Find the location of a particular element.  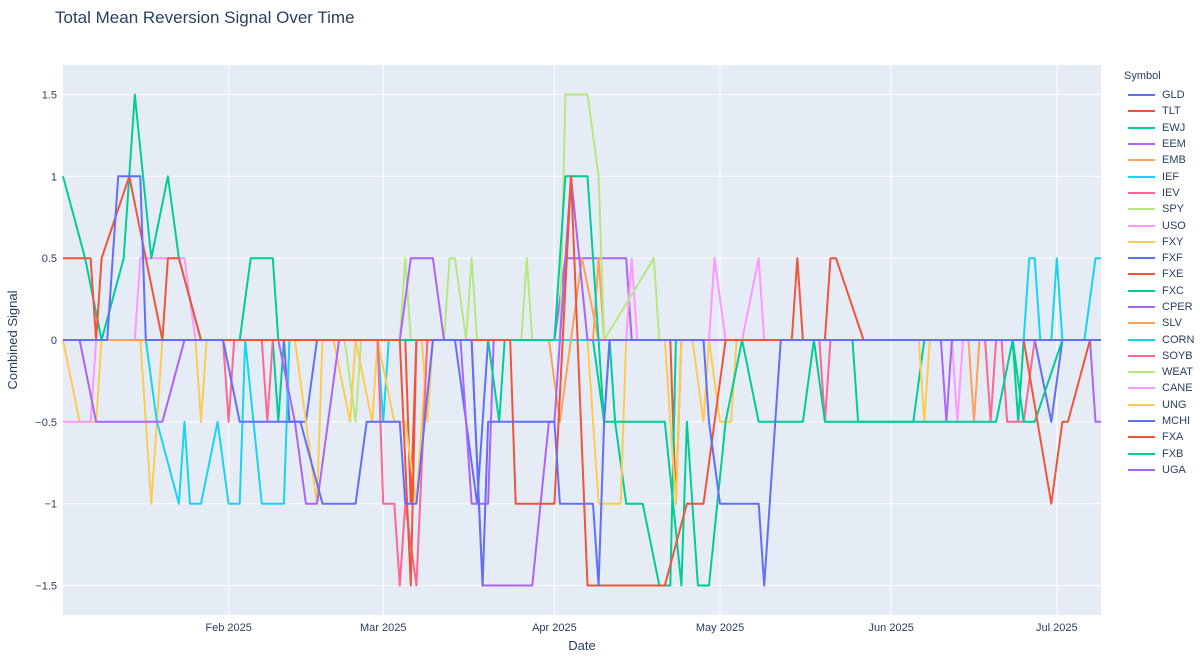

x-tick-label: Mar 2025 is located at coordinates (383, 628).